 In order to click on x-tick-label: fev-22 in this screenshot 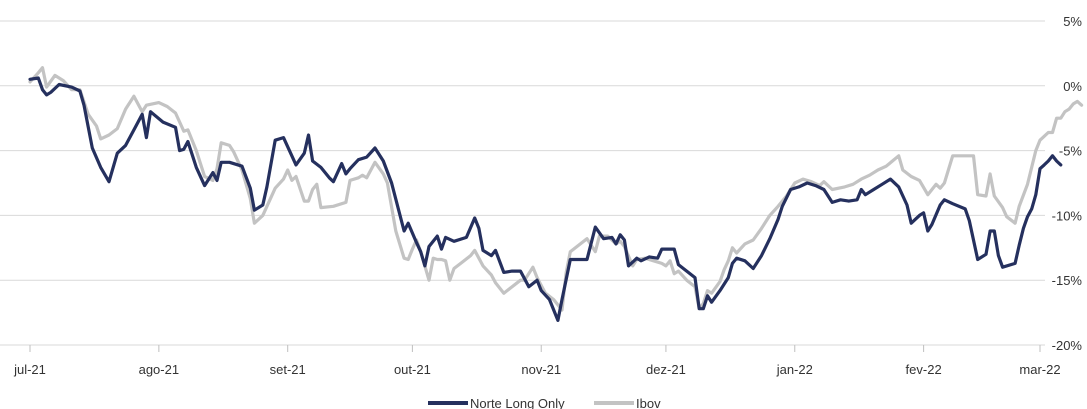, I will do `click(924, 369)`.